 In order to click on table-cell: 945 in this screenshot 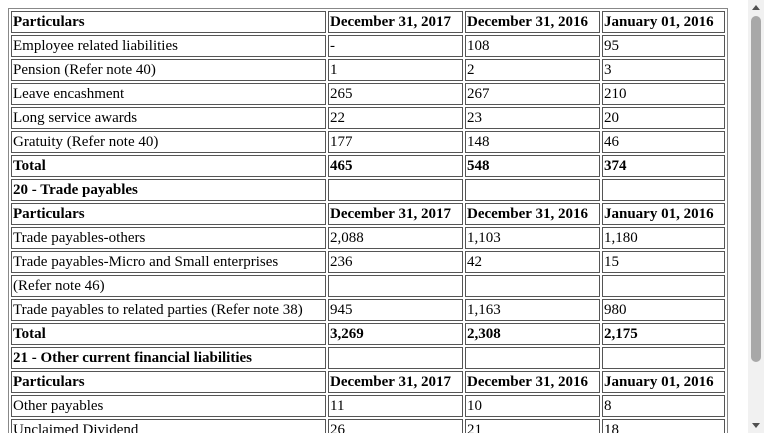, I will do `click(395, 310)`.